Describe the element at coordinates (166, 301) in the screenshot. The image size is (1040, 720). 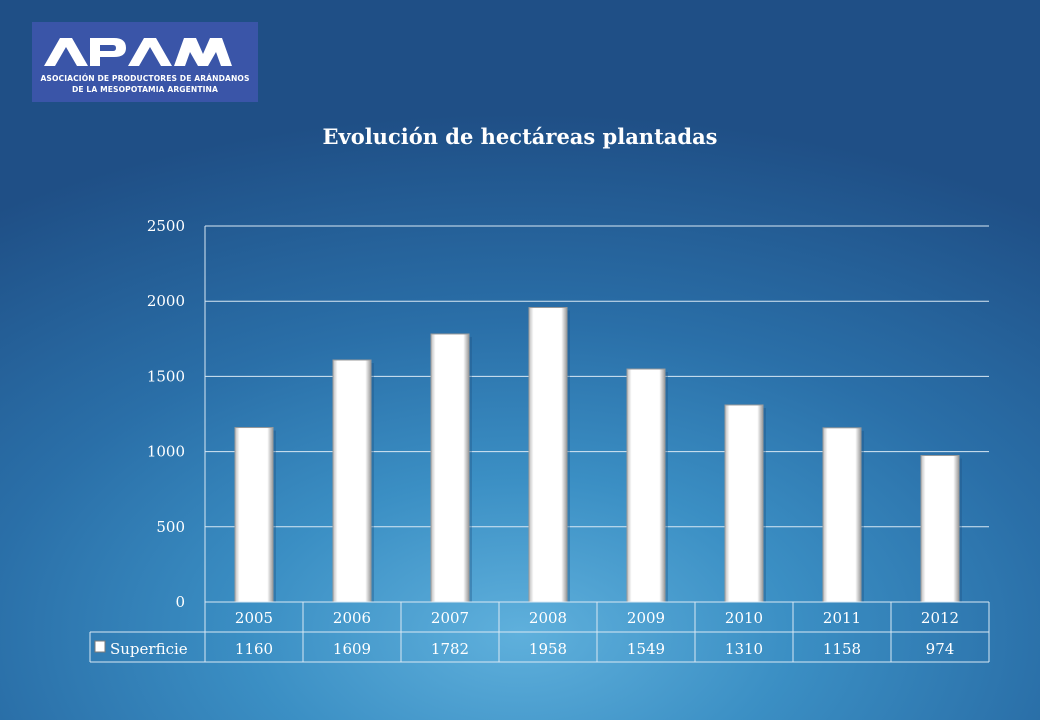
I see `y-tick-label: 2000` at that location.